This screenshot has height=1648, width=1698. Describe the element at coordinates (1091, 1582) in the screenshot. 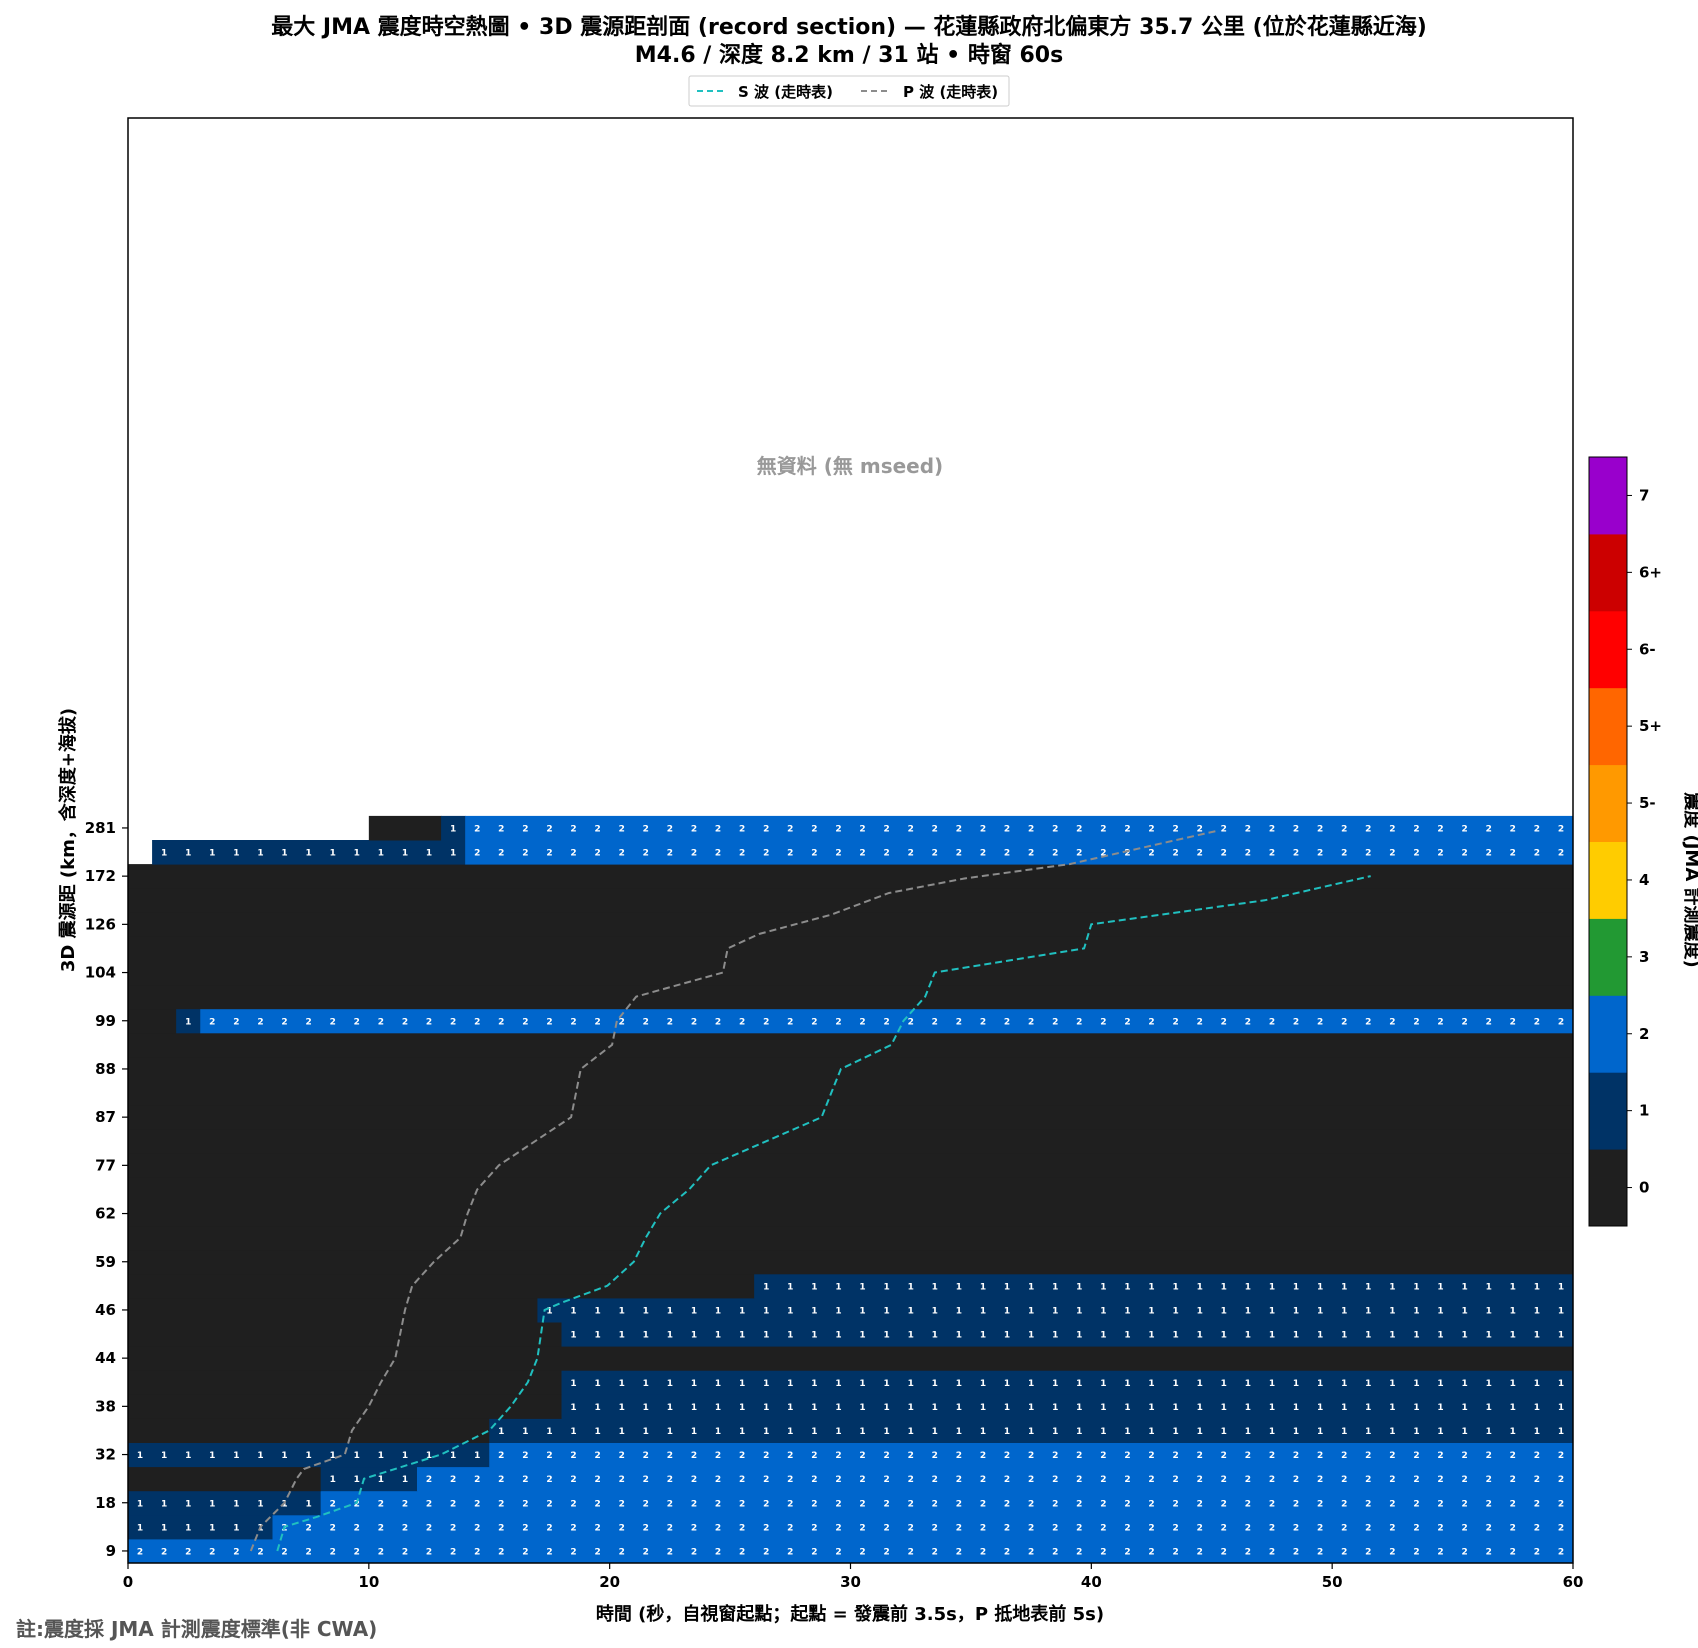

I see `x-tick-label: 40` at that location.